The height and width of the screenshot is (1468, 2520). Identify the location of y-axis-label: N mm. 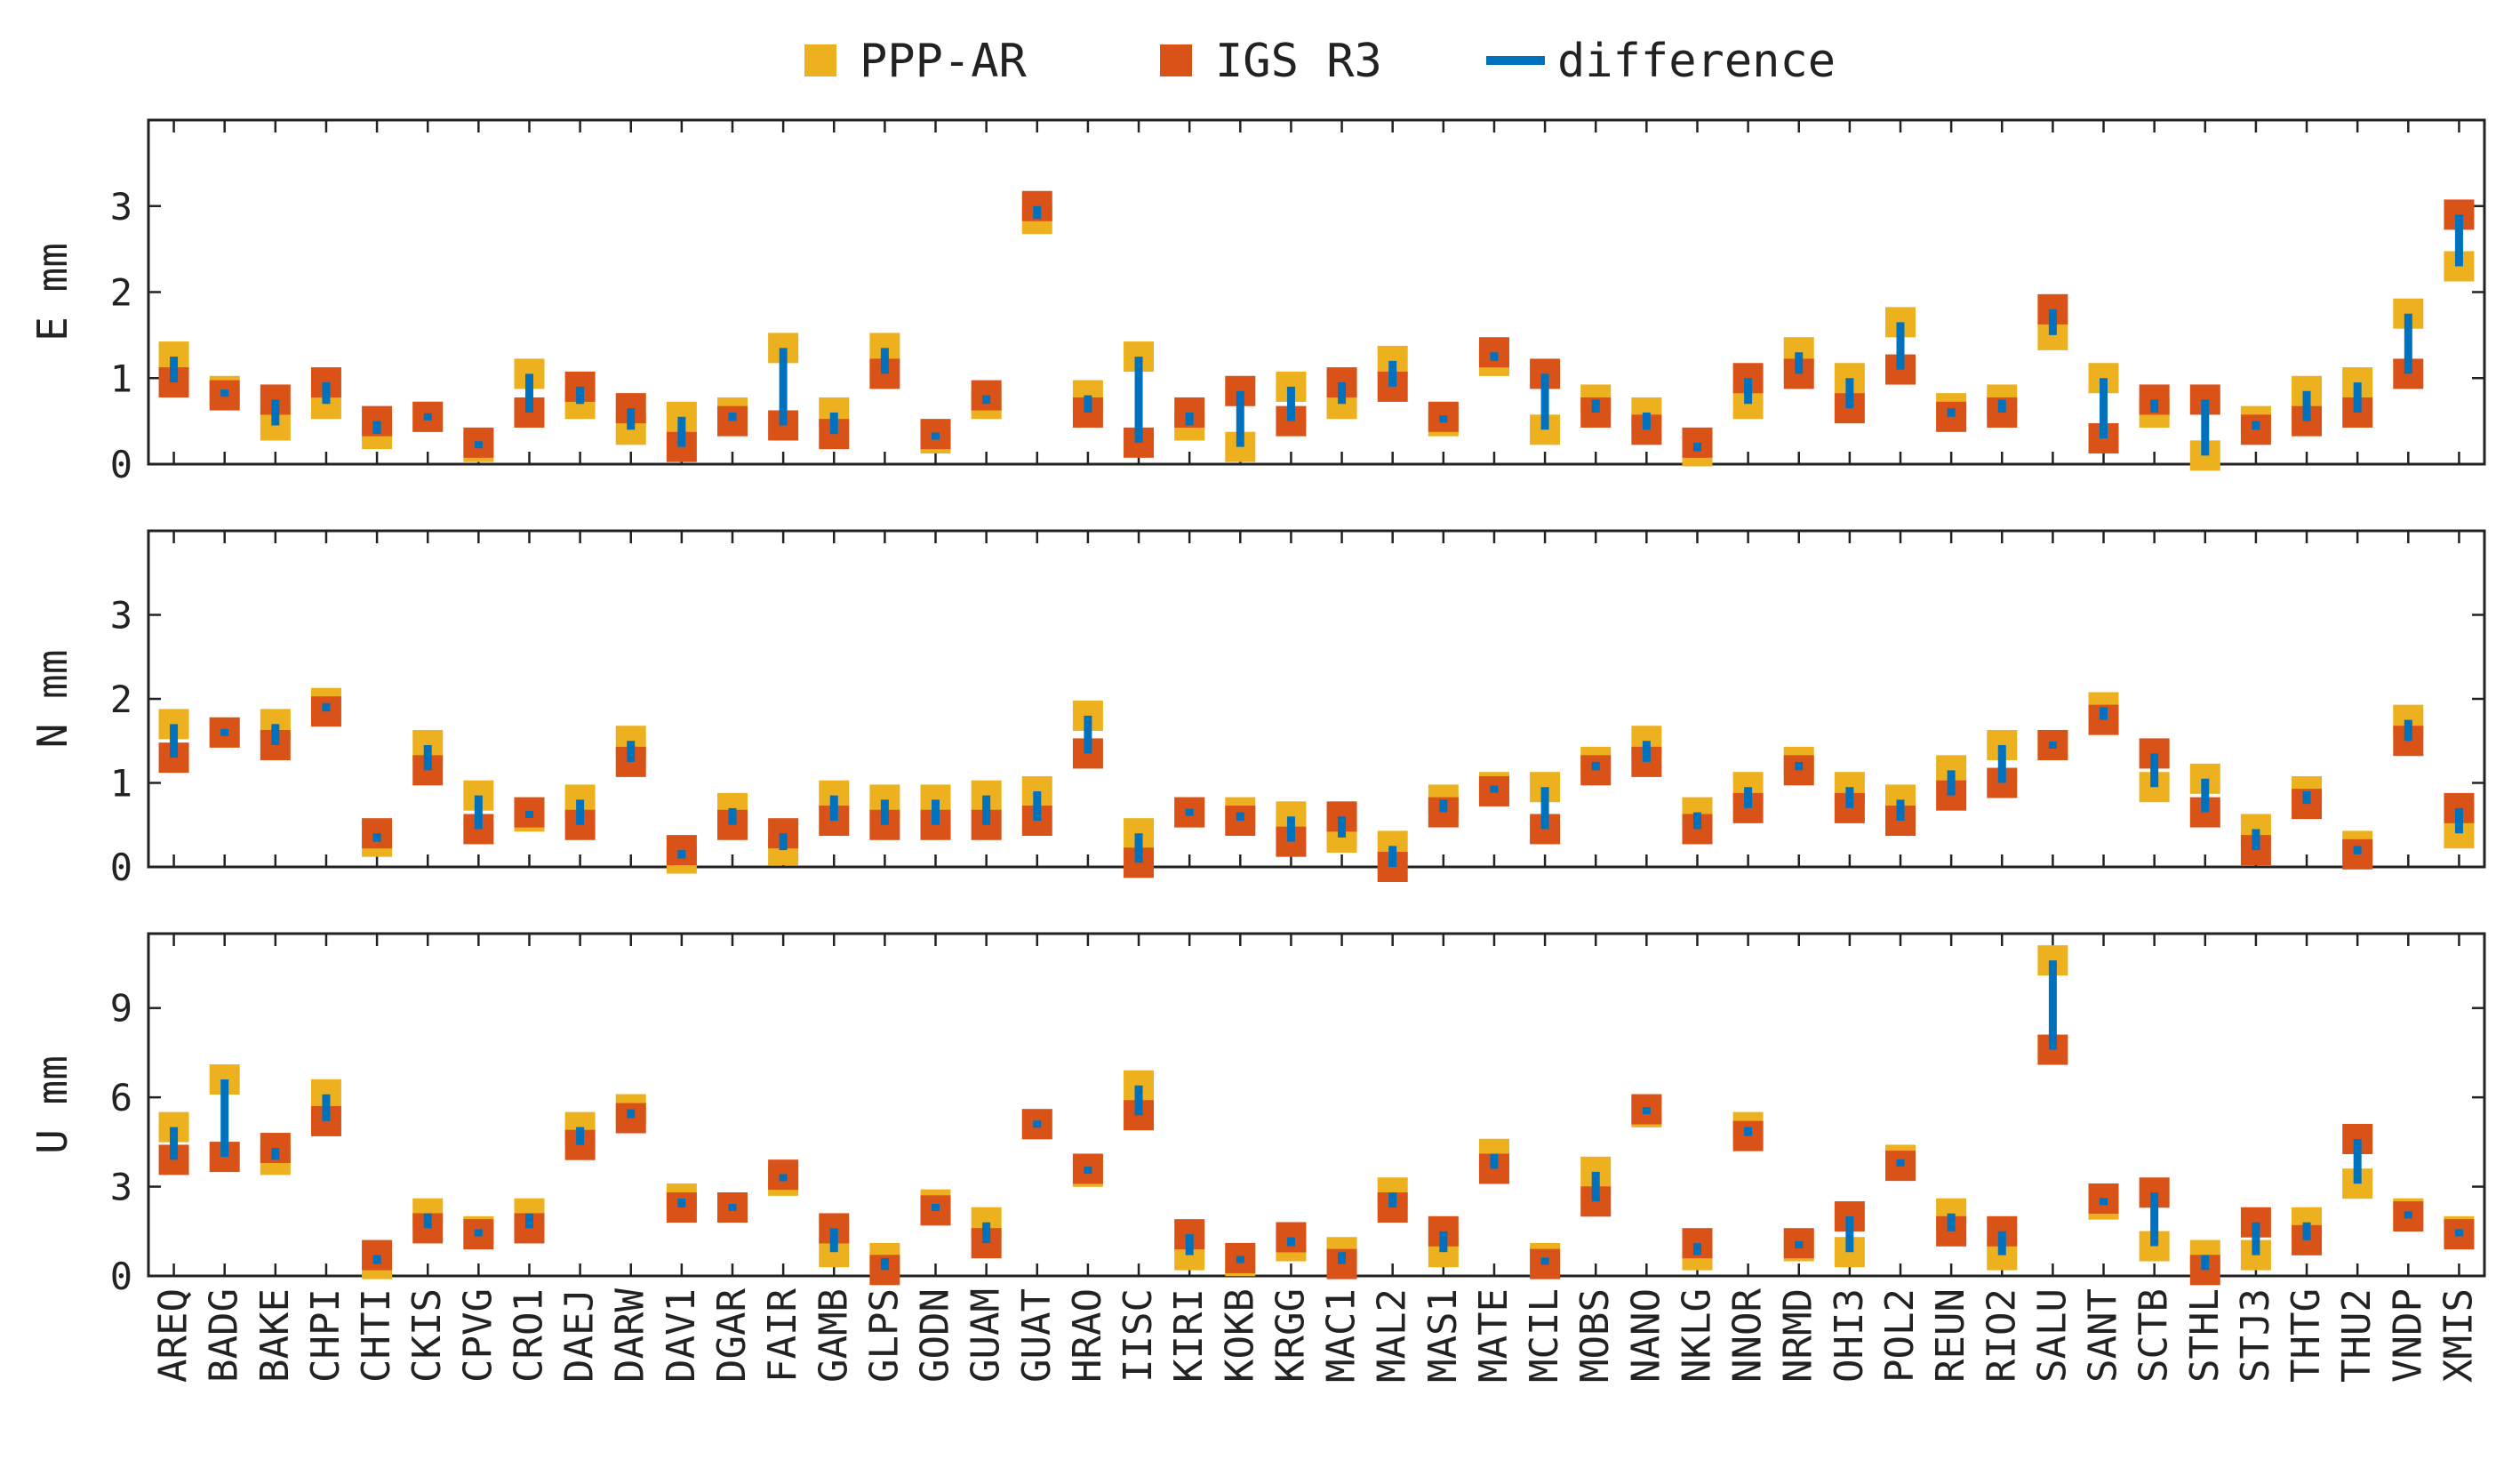
(52, 699).